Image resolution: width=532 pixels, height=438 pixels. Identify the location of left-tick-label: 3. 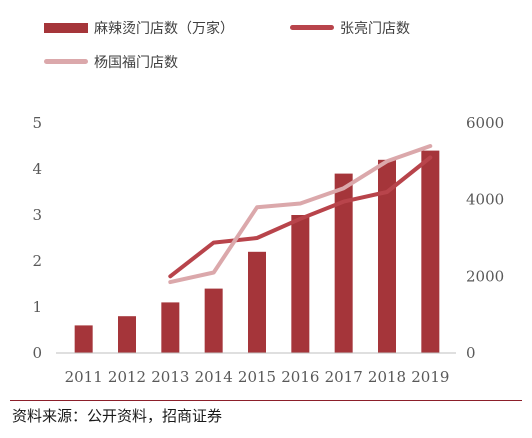
(37, 215).